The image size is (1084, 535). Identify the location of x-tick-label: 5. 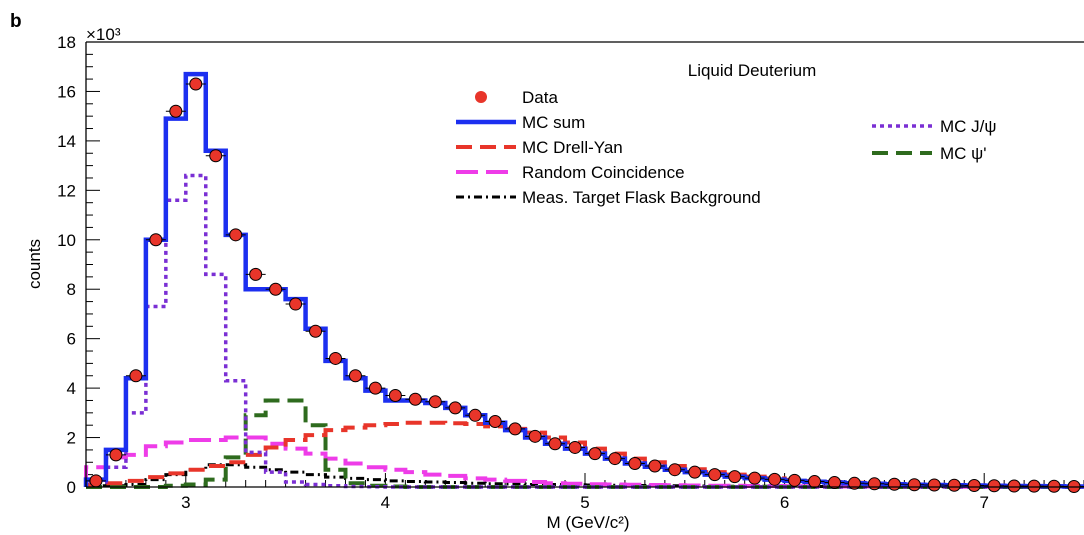
(584, 502).